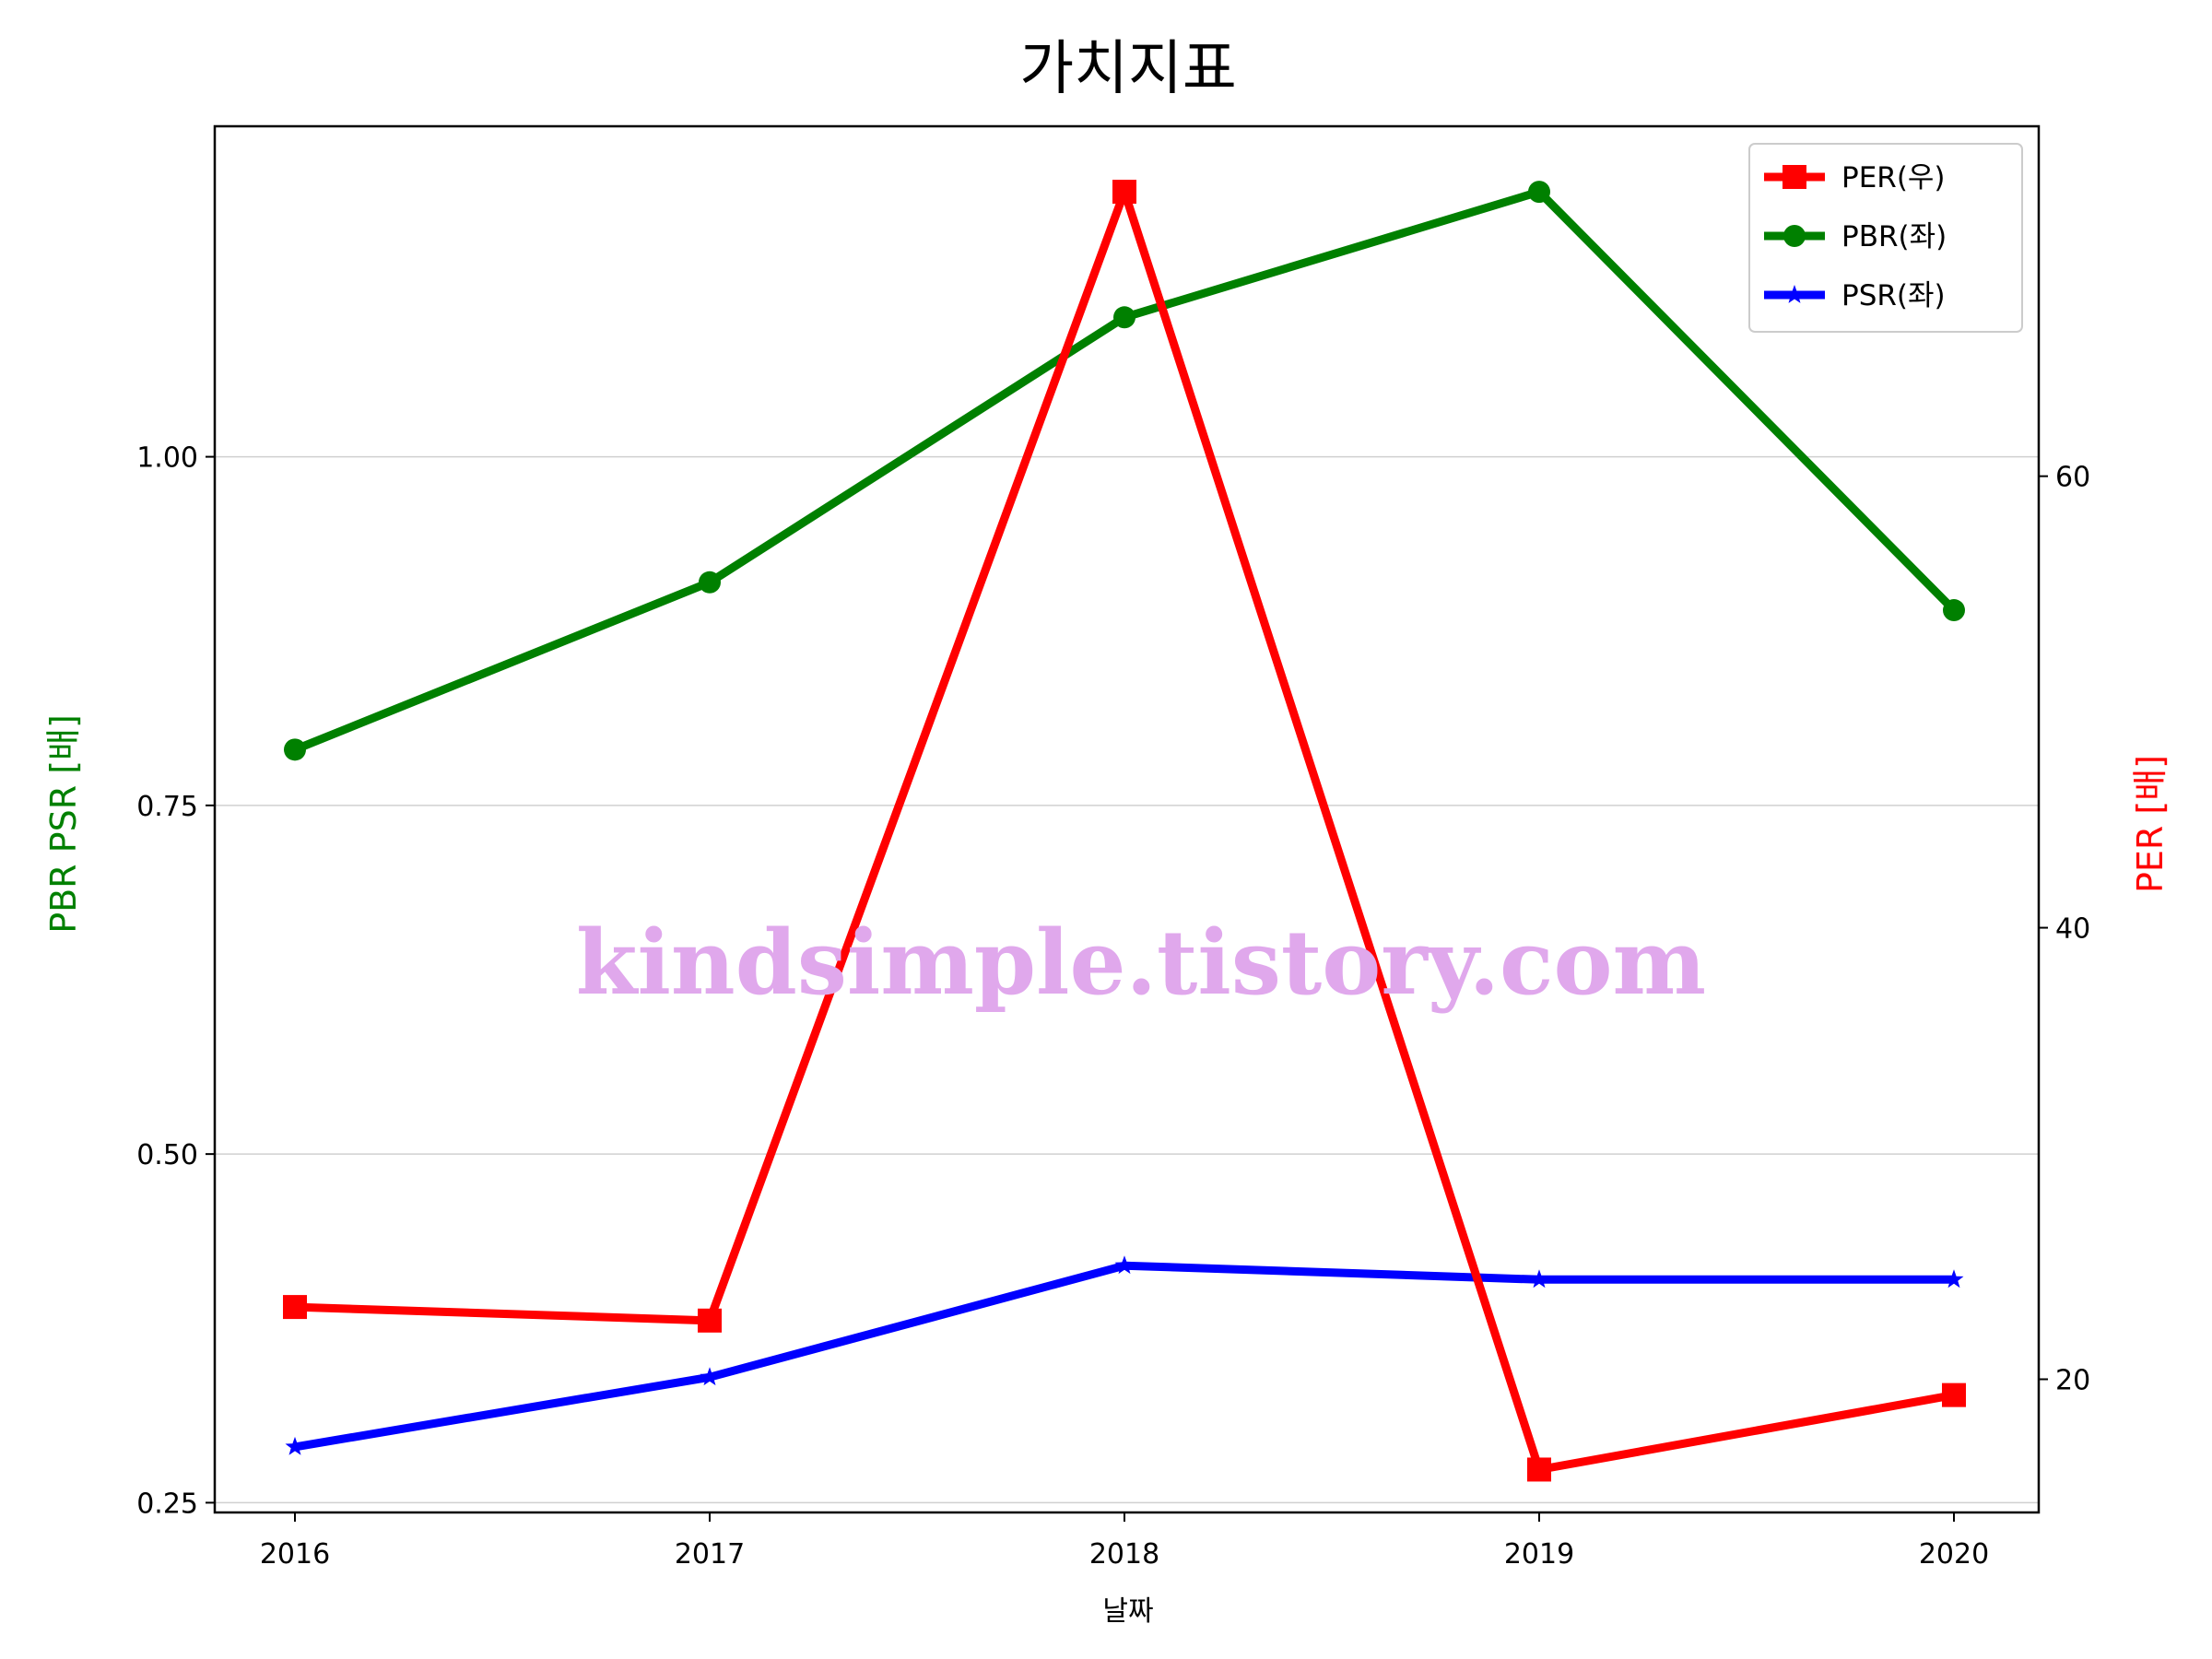  I want to click on watermark-text: kindsimple.tistory.com, so click(1141, 963).